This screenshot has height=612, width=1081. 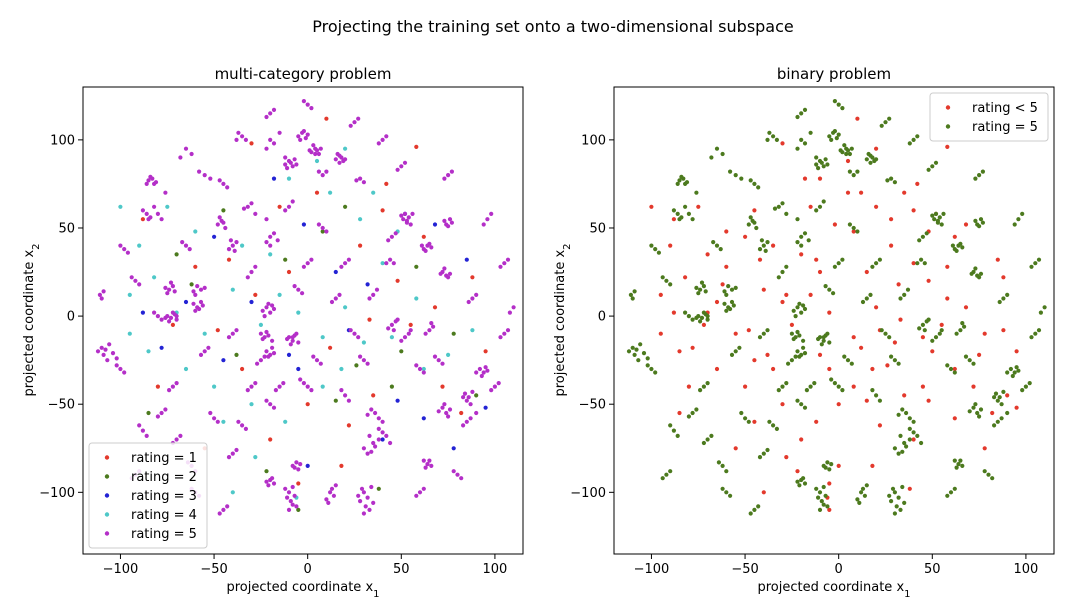 I want to click on binary-x-tick-label: −100, so click(x=652, y=569).